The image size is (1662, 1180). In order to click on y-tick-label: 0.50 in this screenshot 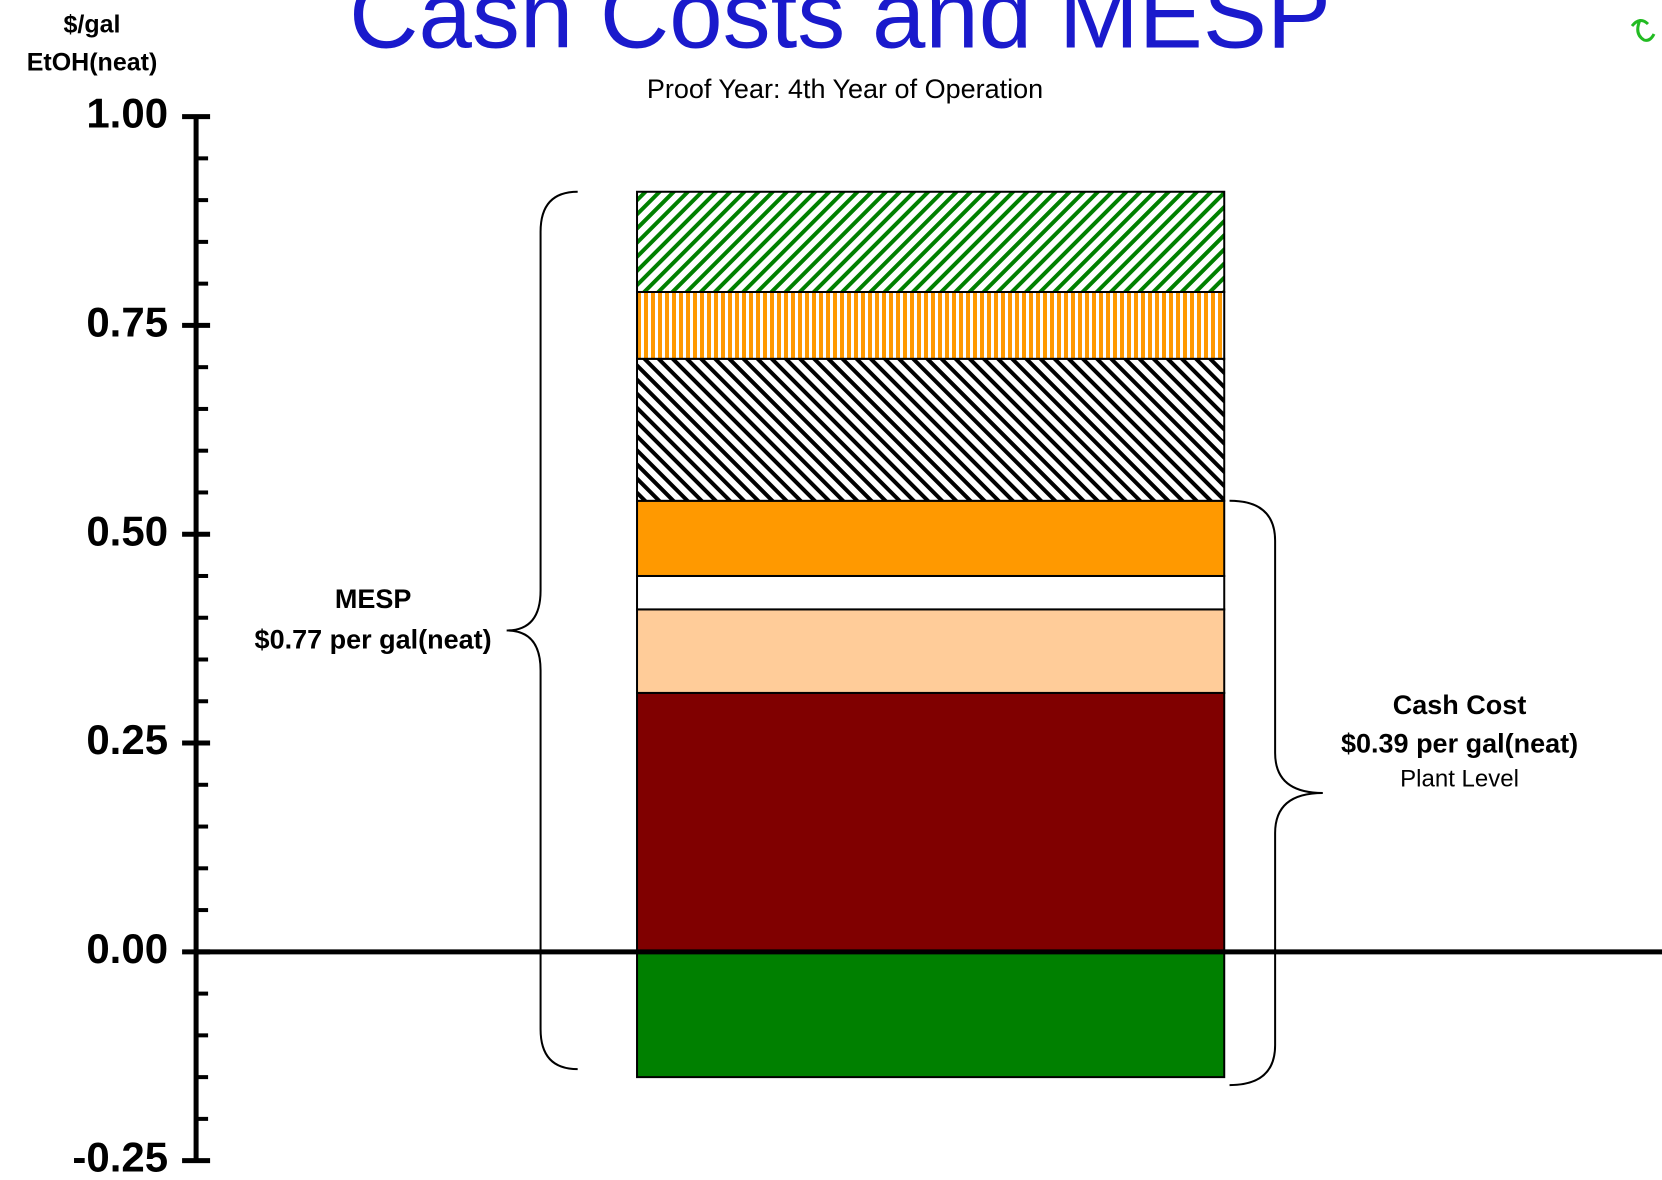, I will do `click(127, 530)`.